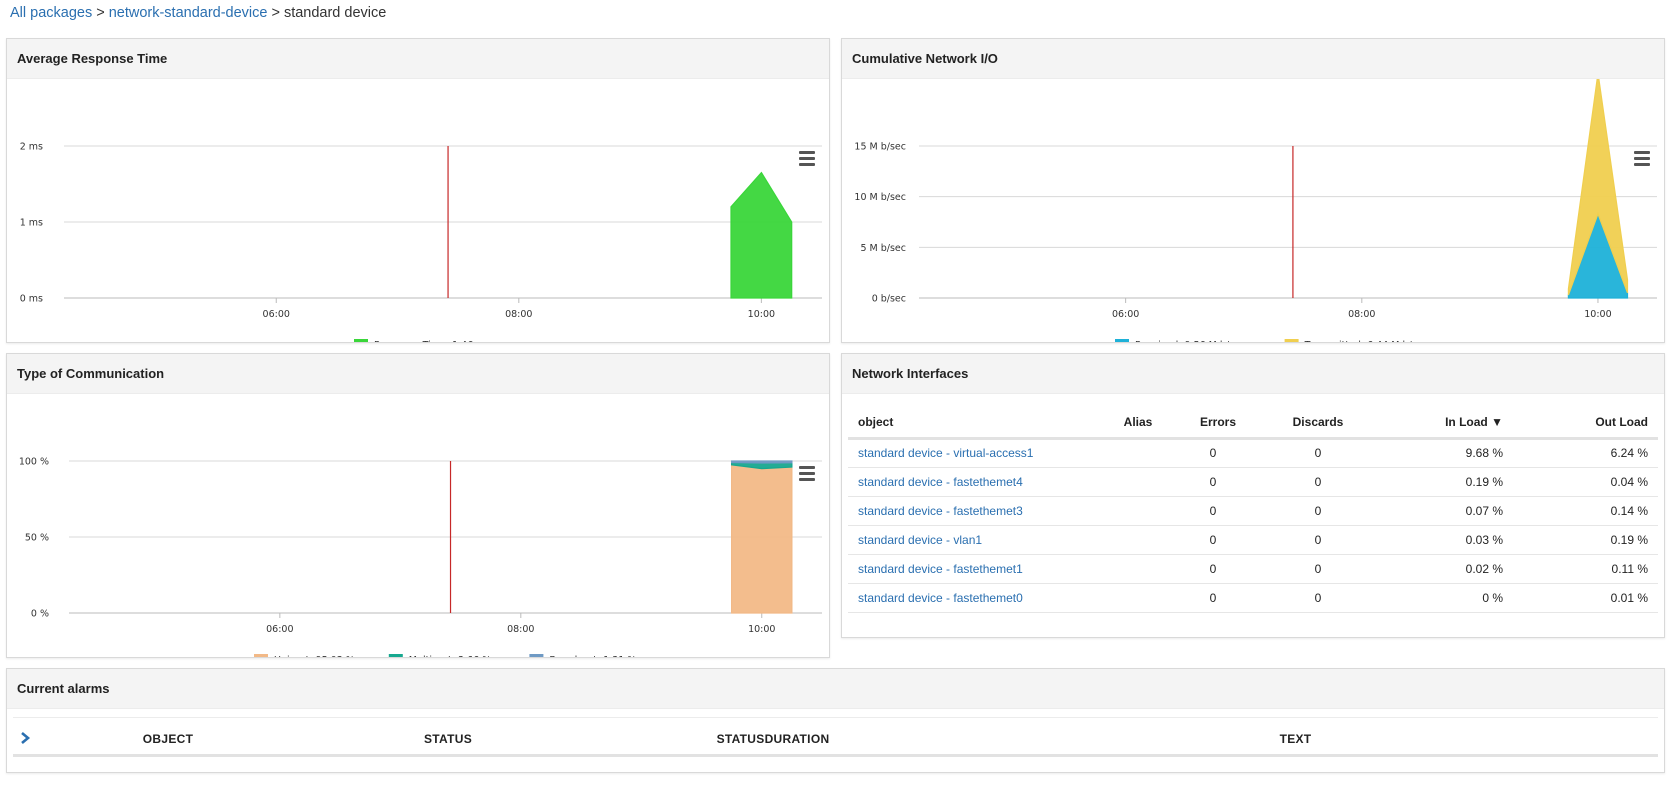 Image resolution: width=1673 pixels, height=786 pixels. Describe the element at coordinates (835, 689) in the screenshot. I see `current-alarms-panel-header: Current alarms` at that location.